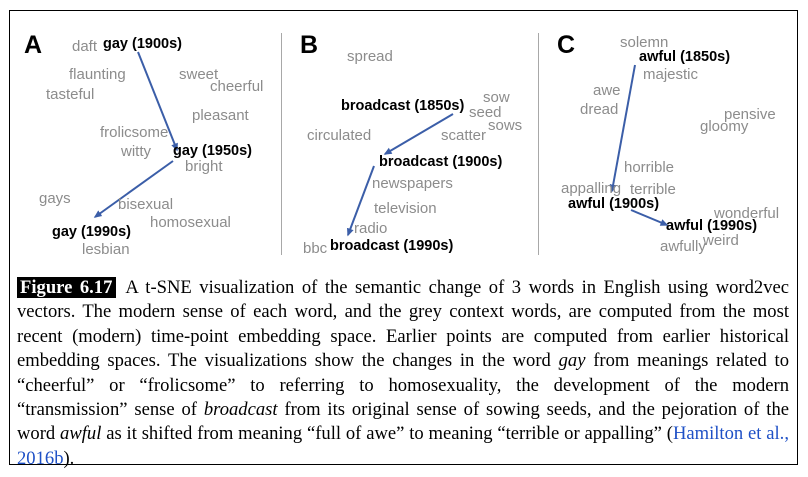 The height and width of the screenshot is (477, 808). What do you see at coordinates (392, 246) in the screenshot?
I see `target-word-broadcast-1990s: broadcast (1990s)` at bounding box center [392, 246].